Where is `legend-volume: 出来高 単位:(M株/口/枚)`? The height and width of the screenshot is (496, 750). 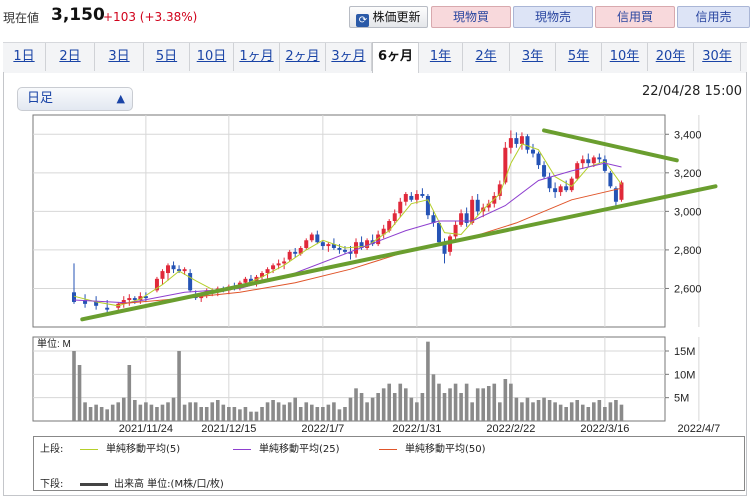 legend-volume: 出来高 単位:(M株/口/枚) is located at coordinates (152, 482).